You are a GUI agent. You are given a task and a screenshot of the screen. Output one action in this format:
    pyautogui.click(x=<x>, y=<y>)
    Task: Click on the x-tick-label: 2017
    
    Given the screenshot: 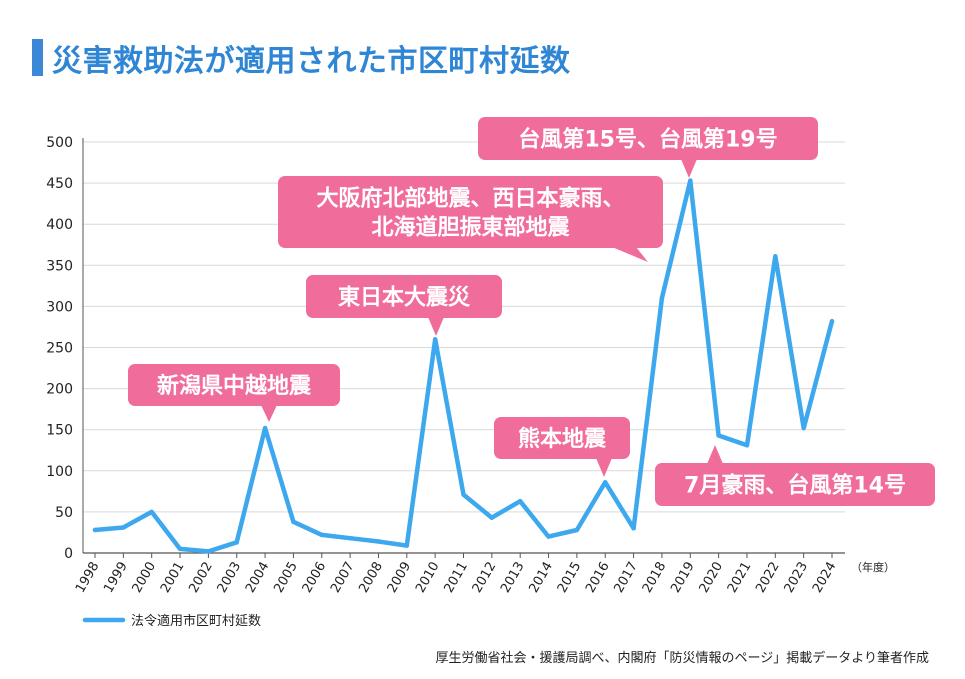 What is the action you would take?
    pyautogui.click(x=627, y=578)
    